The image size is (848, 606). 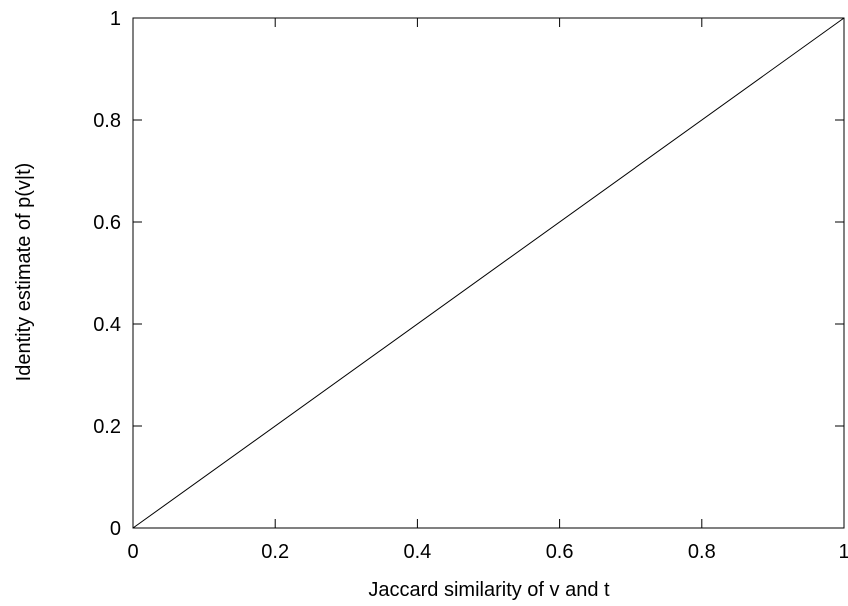 What do you see at coordinates (275, 552) in the screenshot?
I see `x-tick-label: 0.2` at bounding box center [275, 552].